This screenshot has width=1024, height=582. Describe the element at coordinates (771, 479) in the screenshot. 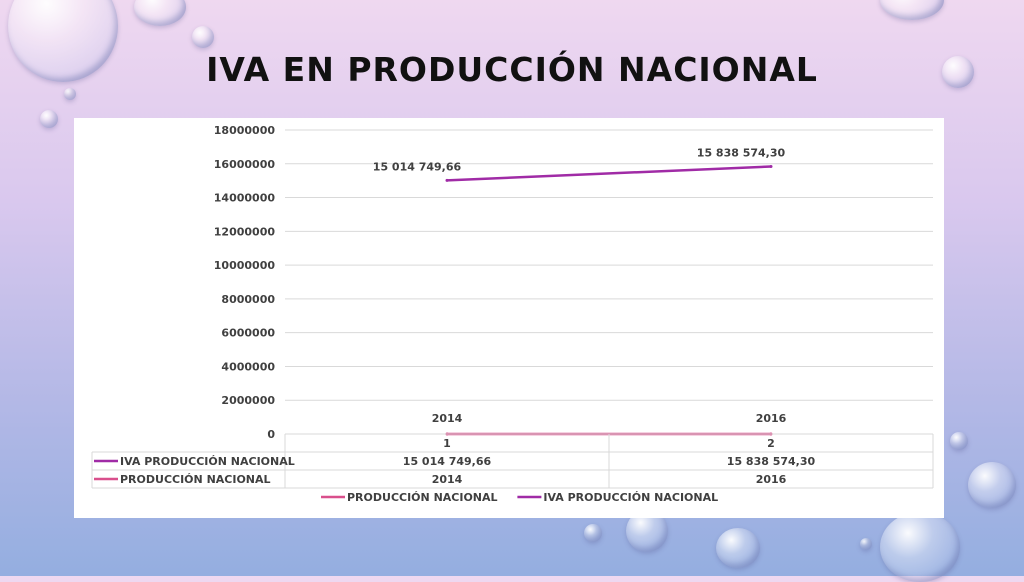

I see `table-cell: 2016` at that location.